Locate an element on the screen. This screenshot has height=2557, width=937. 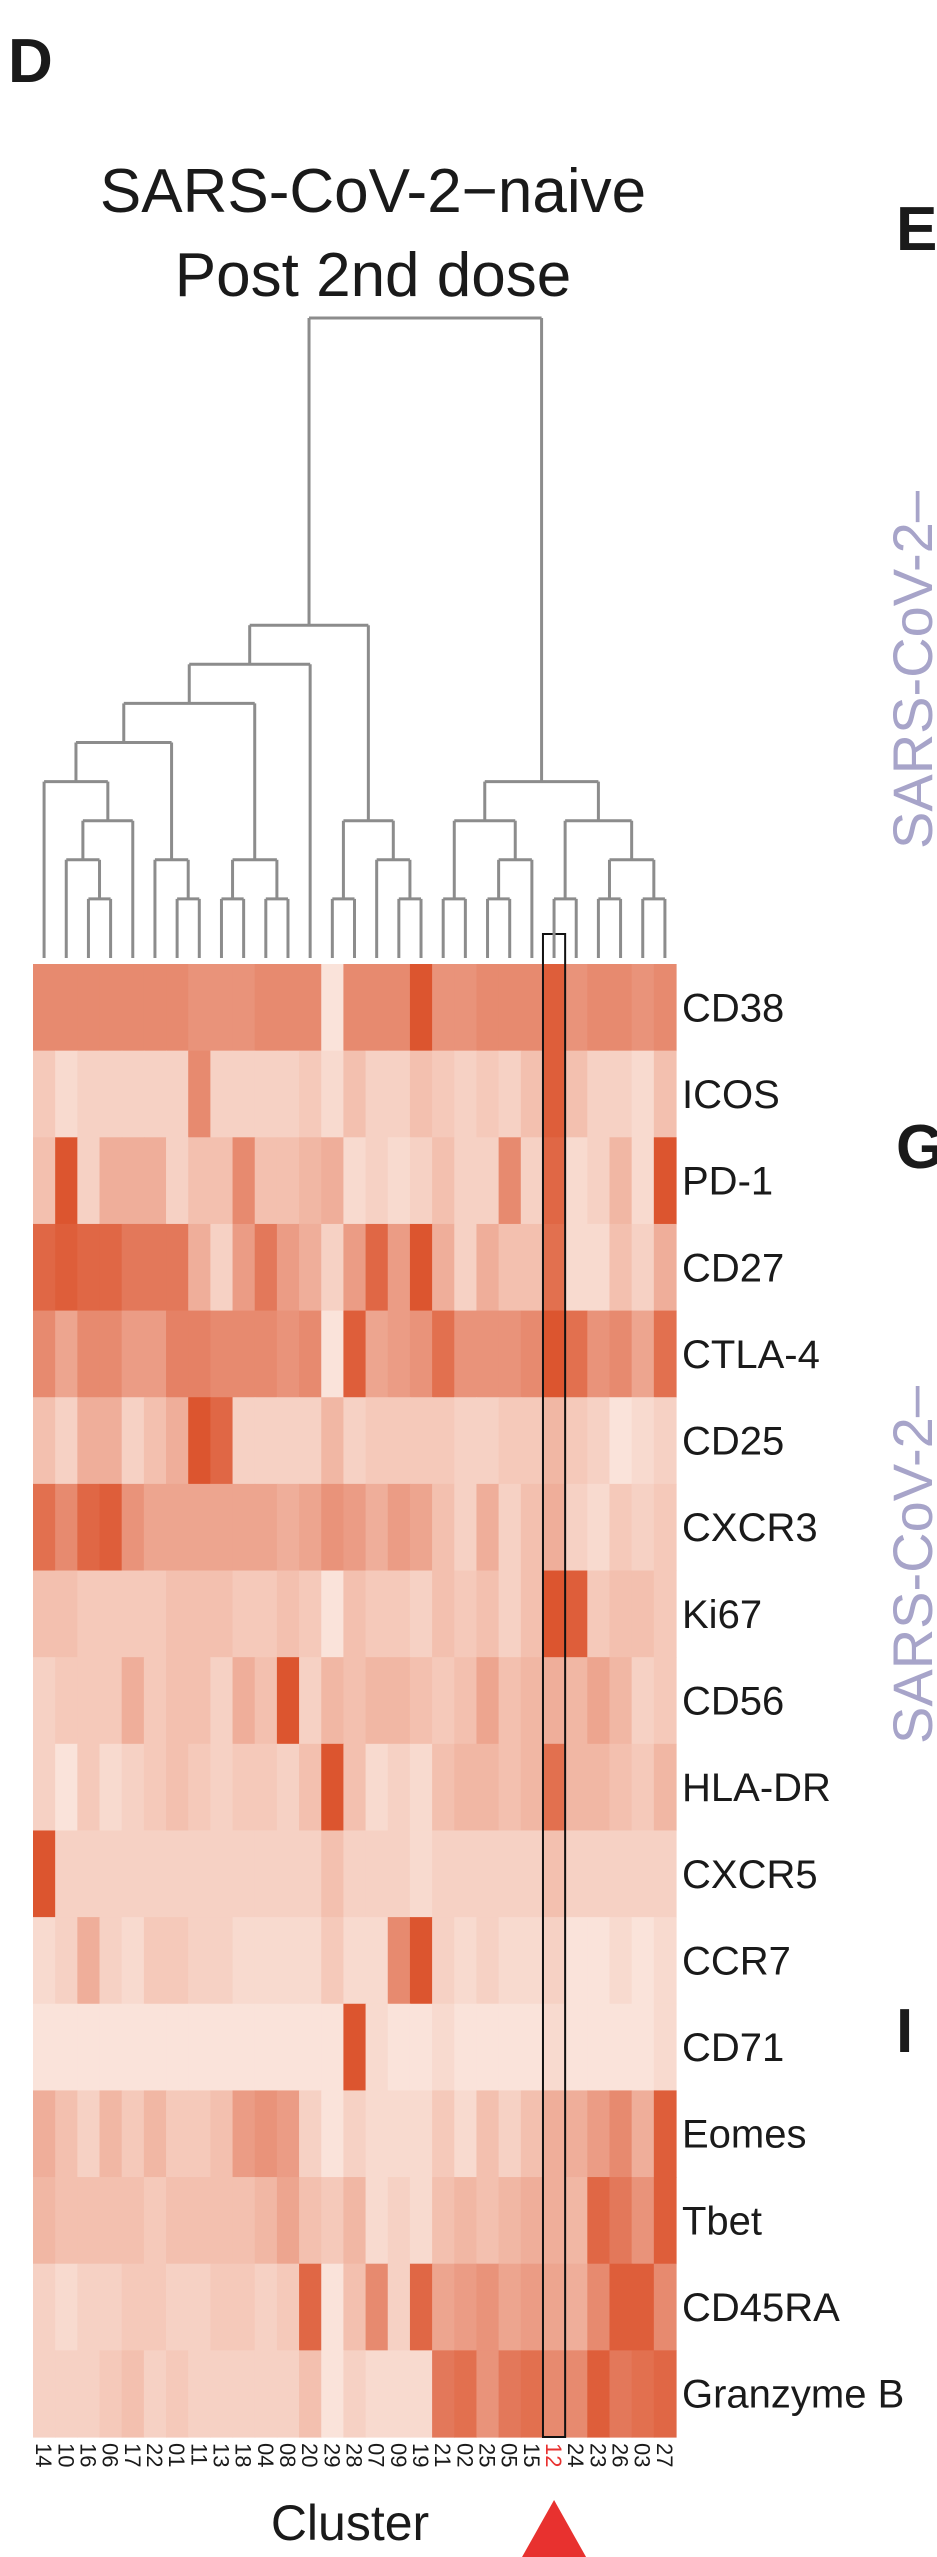
chart-subtitle: Post 2nd dose is located at coordinates (373, 275).